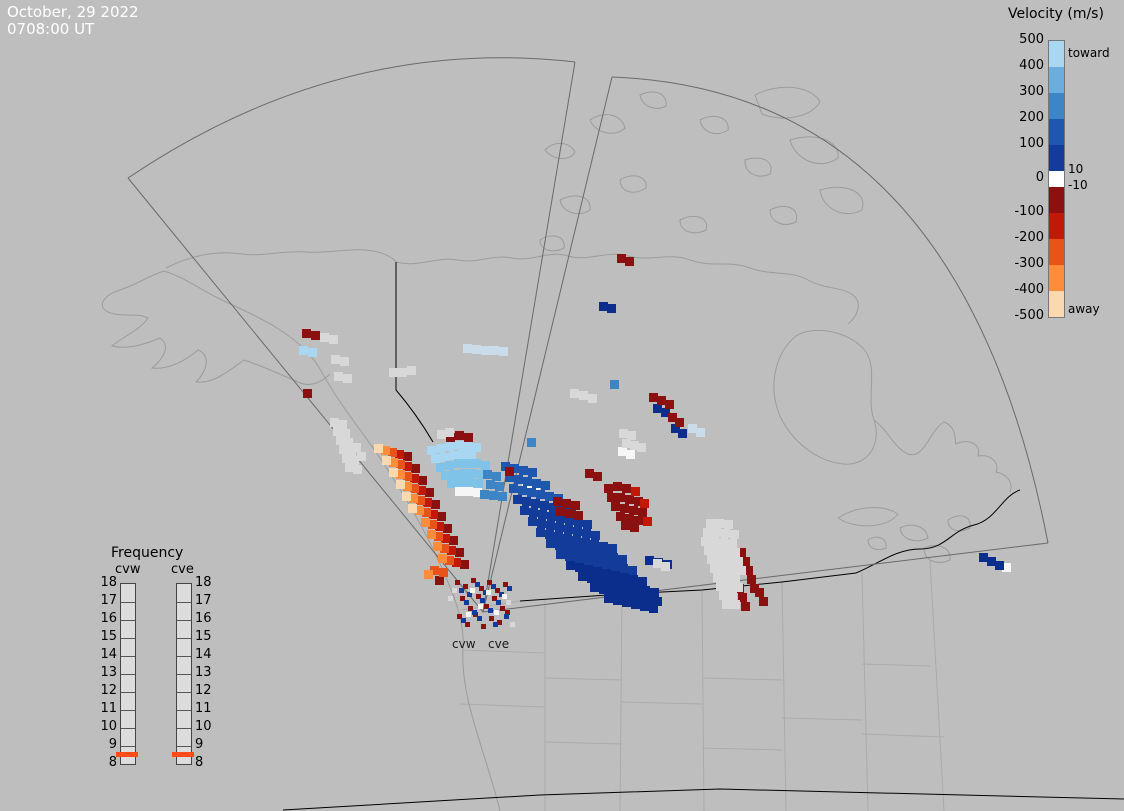  What do you see at coordinates (203, 582) in the screenshot?
I see `frequency-tick-label: 18` at bounding box center [203, 582].